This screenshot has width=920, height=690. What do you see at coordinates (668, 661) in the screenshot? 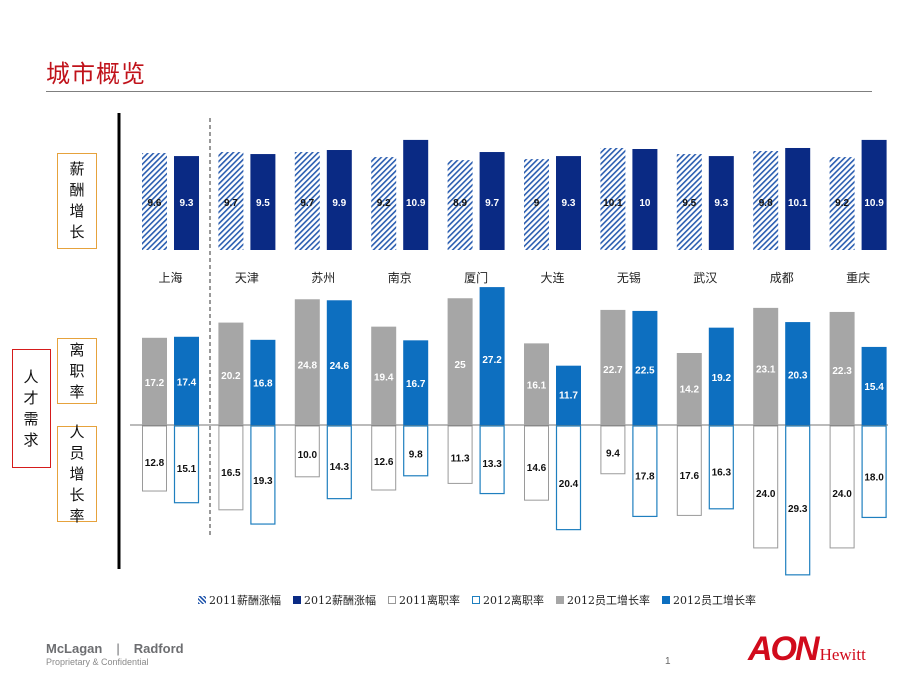
I see `page-number: 1` at bounding box center [668, 661].